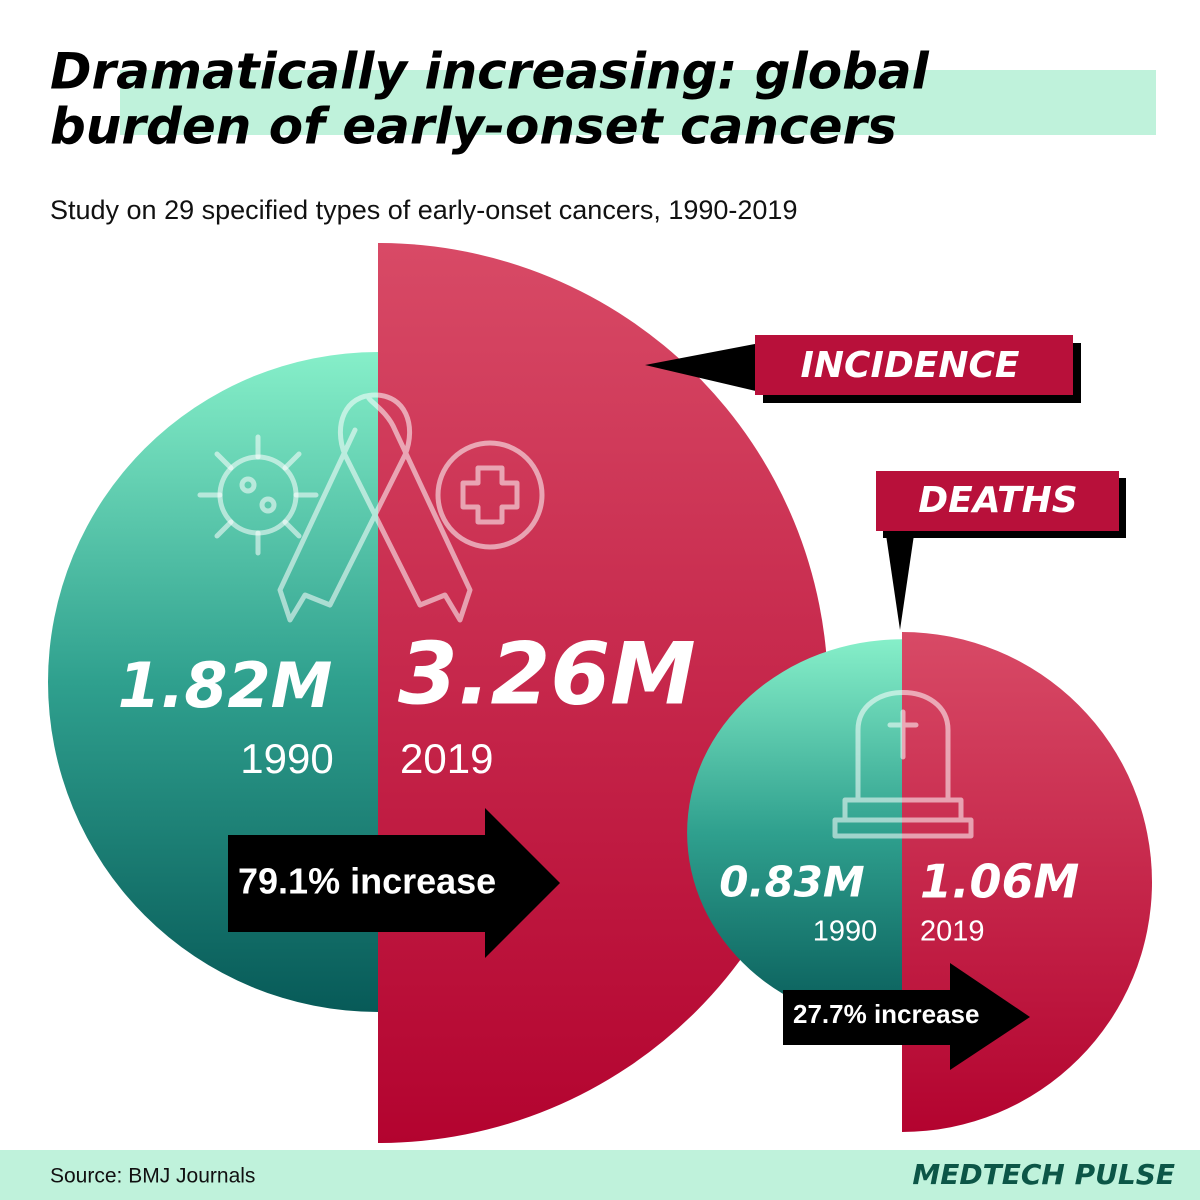 This screenshot has height=1200, width=1200. Describe the element at coordinates (367, 881) in the screenshot. I see `increase-label: 79.1% increase` at that location.